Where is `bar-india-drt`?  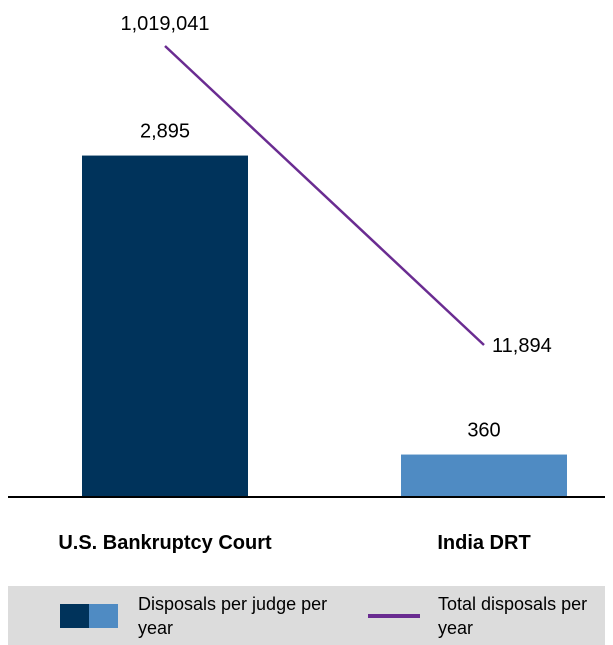
bar-india-drt is located at coordinates (484, 475).